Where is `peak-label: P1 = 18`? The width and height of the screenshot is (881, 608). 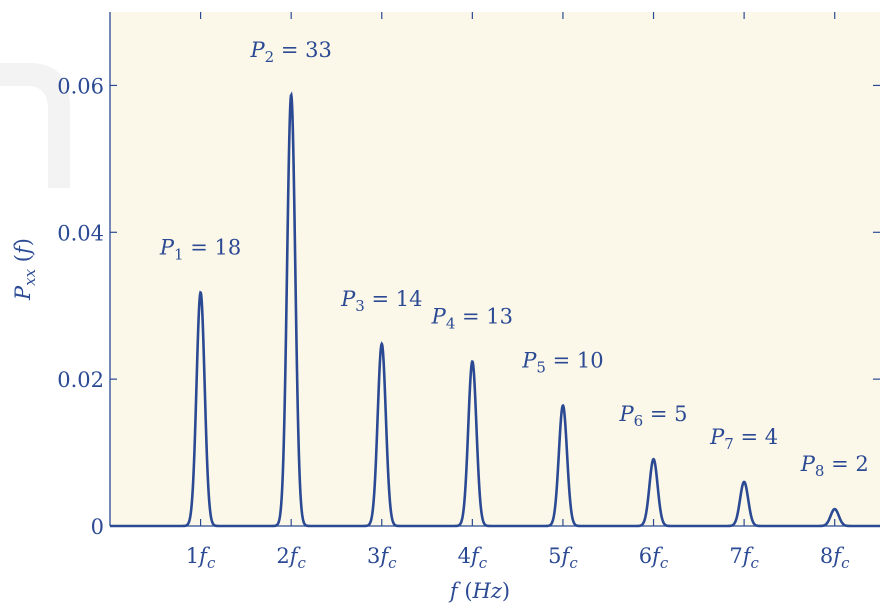 peak-label: P1 = 18 is located at coordinates (200, 249).